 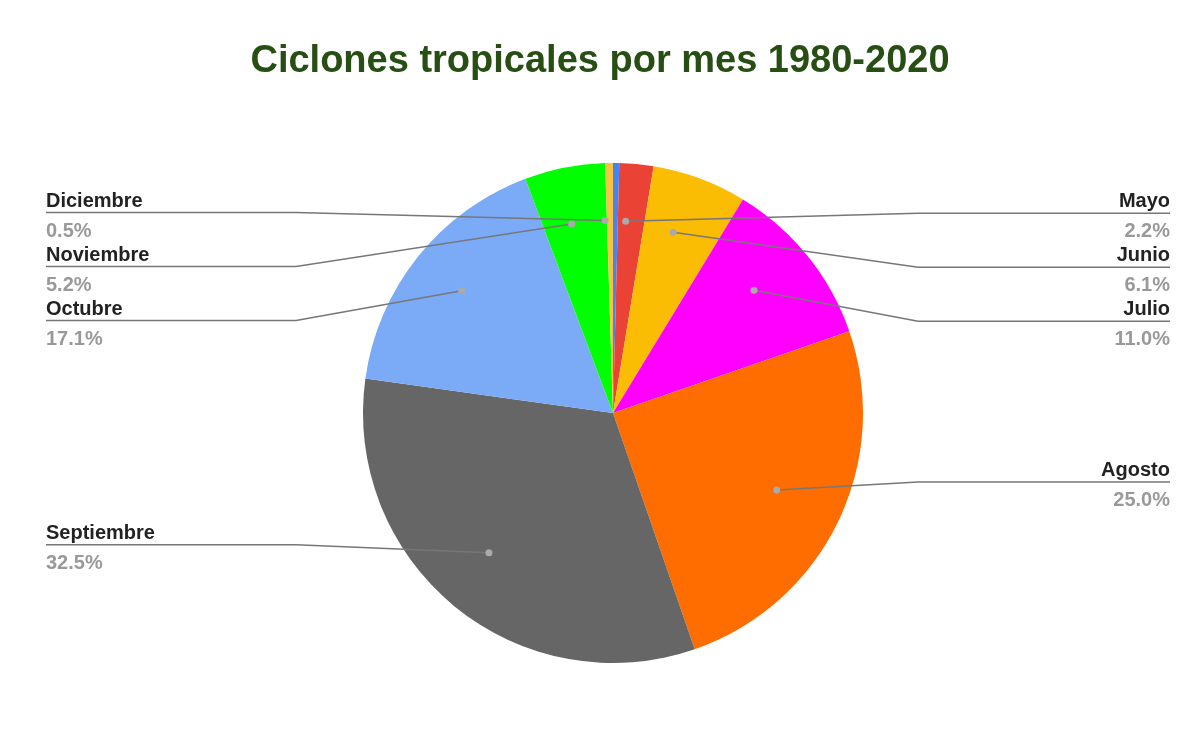 What do you see at coordinates (600, 59) in the screenshot?
I see `chart-title: Ciclones tropicales por mes 1980-2020` at bounding box center [600, 59].